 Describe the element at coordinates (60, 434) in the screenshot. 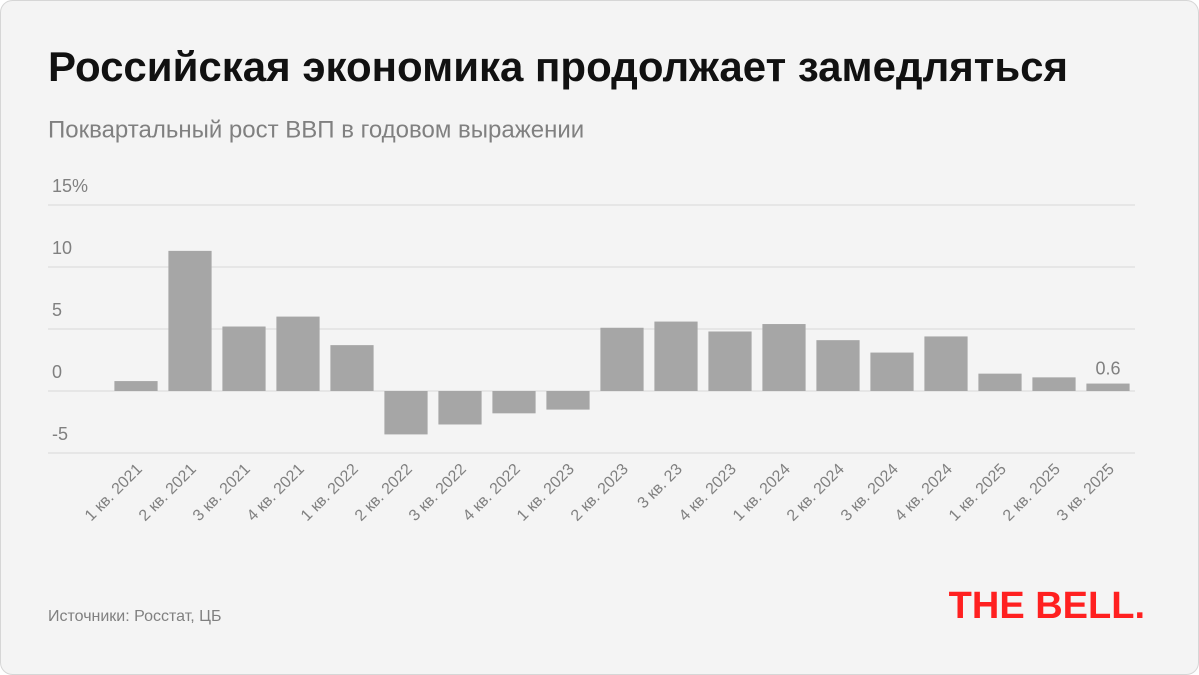

I see `y-tick-label: -5` at that location.